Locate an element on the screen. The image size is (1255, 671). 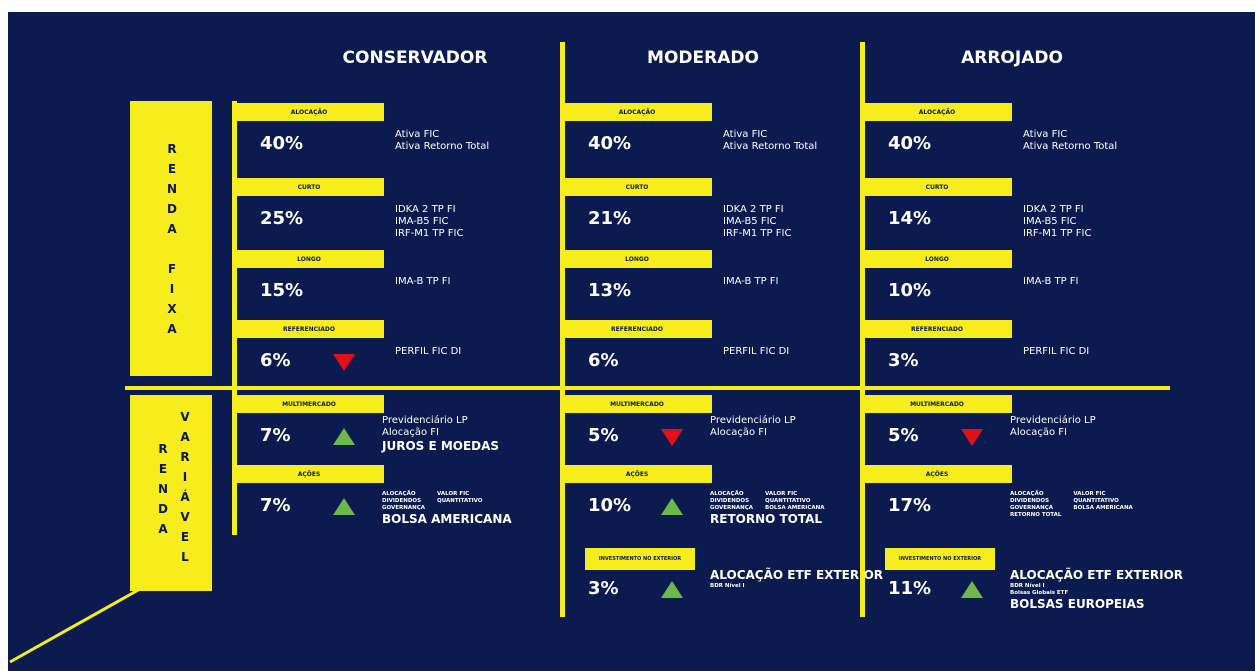
profile-title: MODERADO is located at coordinates (703, 58).